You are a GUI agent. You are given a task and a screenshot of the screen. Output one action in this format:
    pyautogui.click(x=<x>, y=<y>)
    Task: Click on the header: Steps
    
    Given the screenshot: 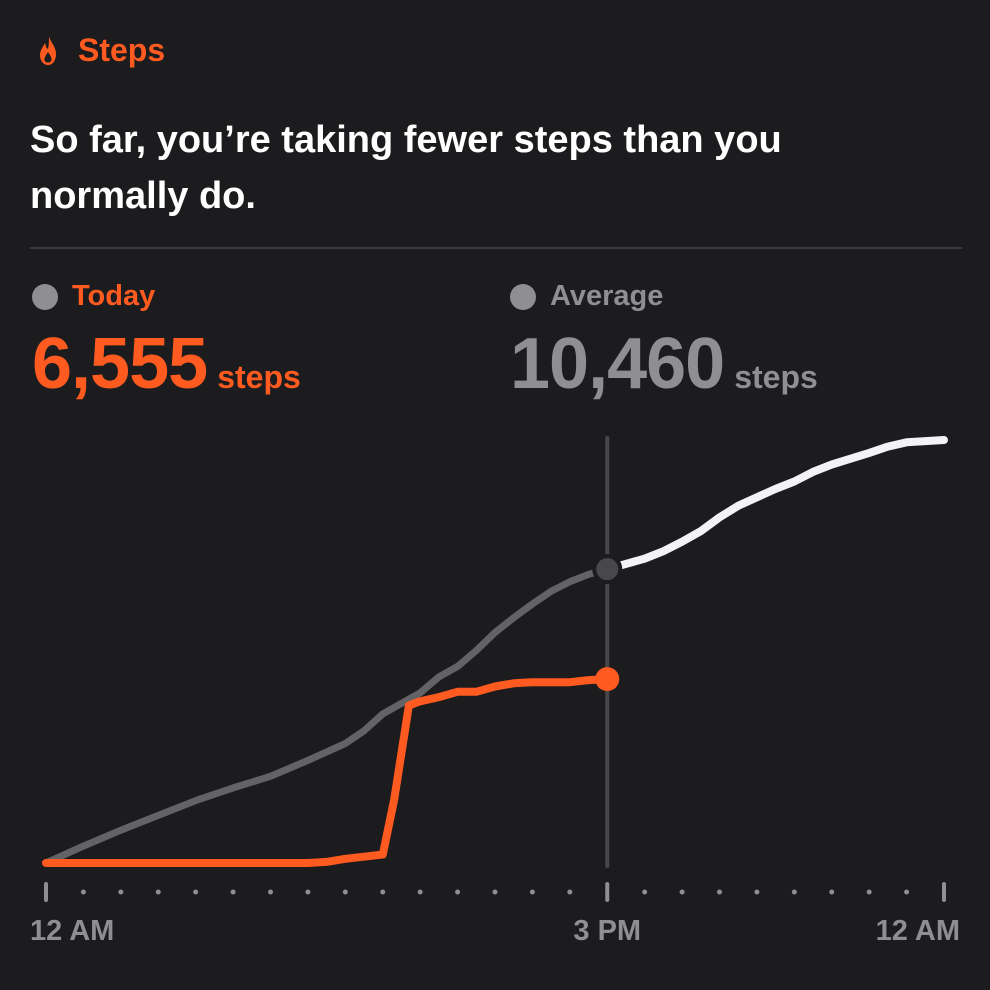 What is the action you would take?
    pyautogui.click(x=100, y=50)
    